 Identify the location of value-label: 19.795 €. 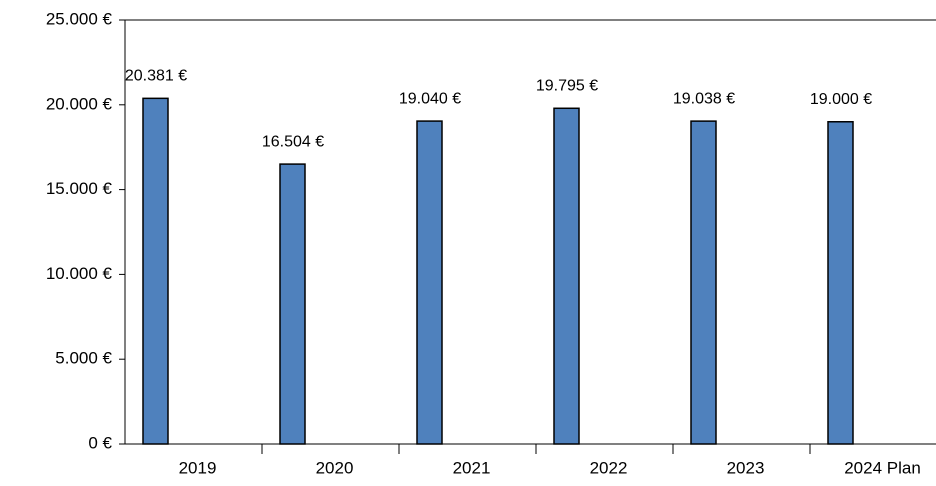
(567, 85).